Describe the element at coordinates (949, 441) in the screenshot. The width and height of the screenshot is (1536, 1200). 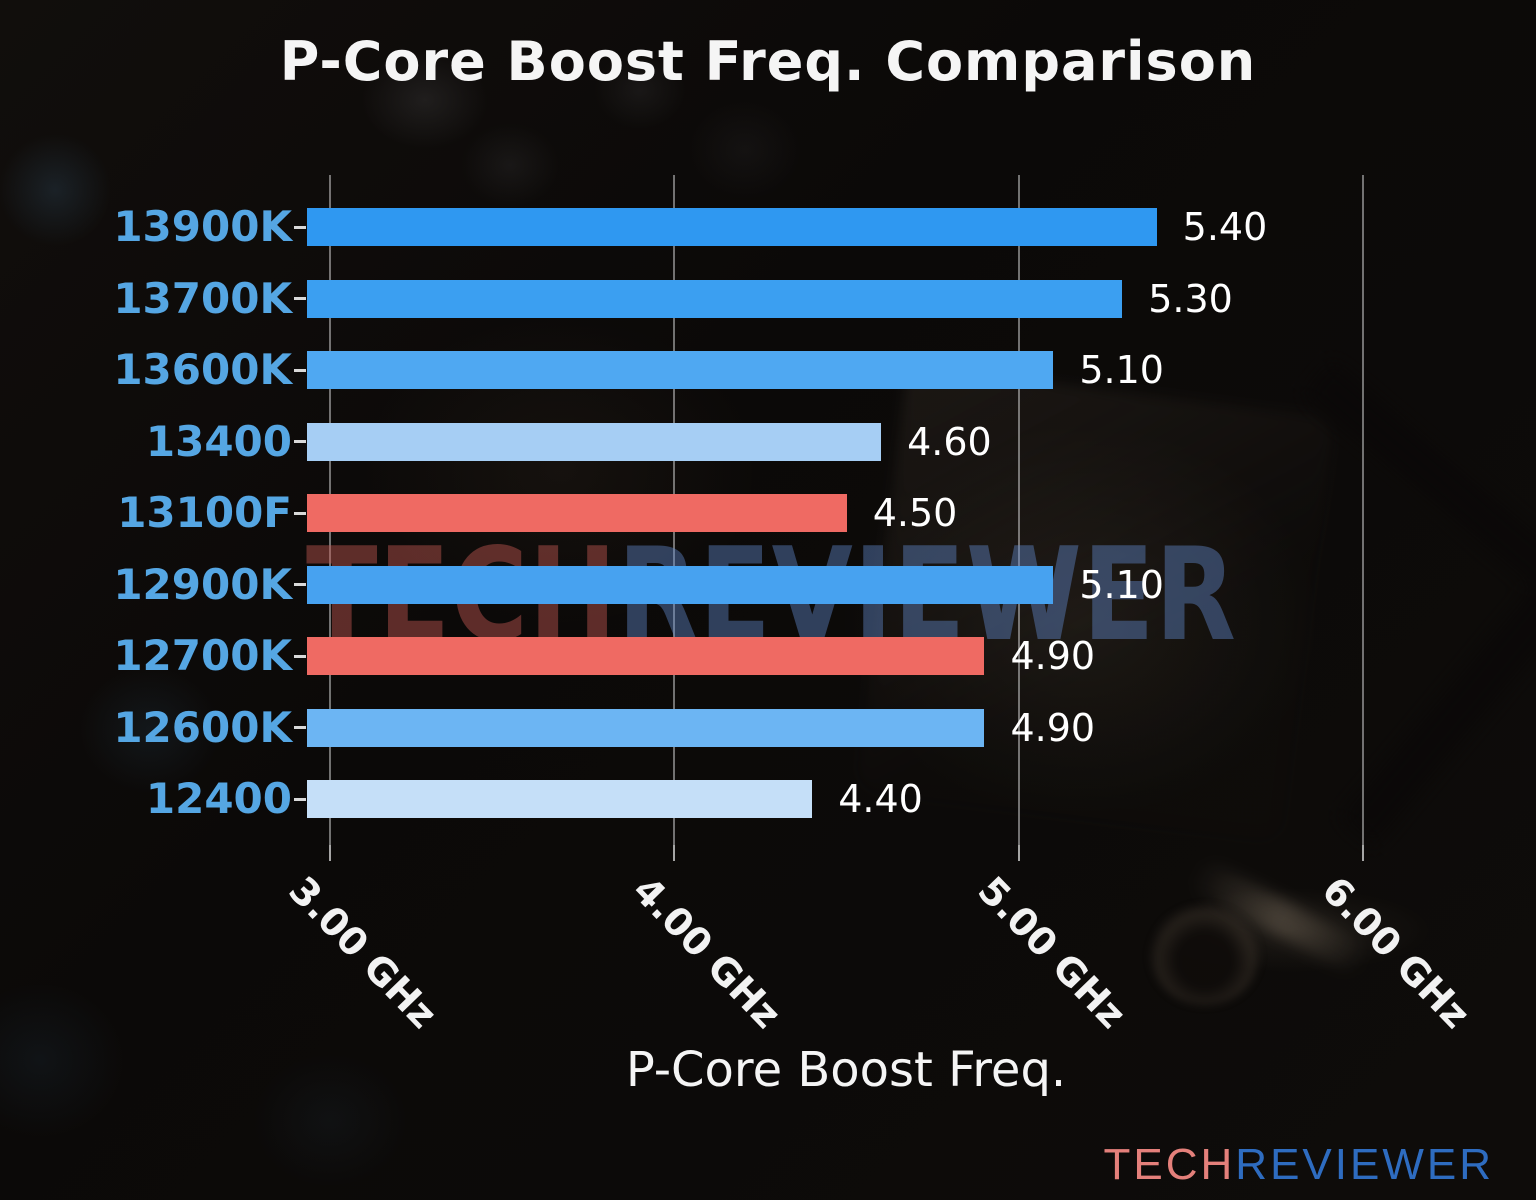
I see `bar-value-label: 4.60` at that location.